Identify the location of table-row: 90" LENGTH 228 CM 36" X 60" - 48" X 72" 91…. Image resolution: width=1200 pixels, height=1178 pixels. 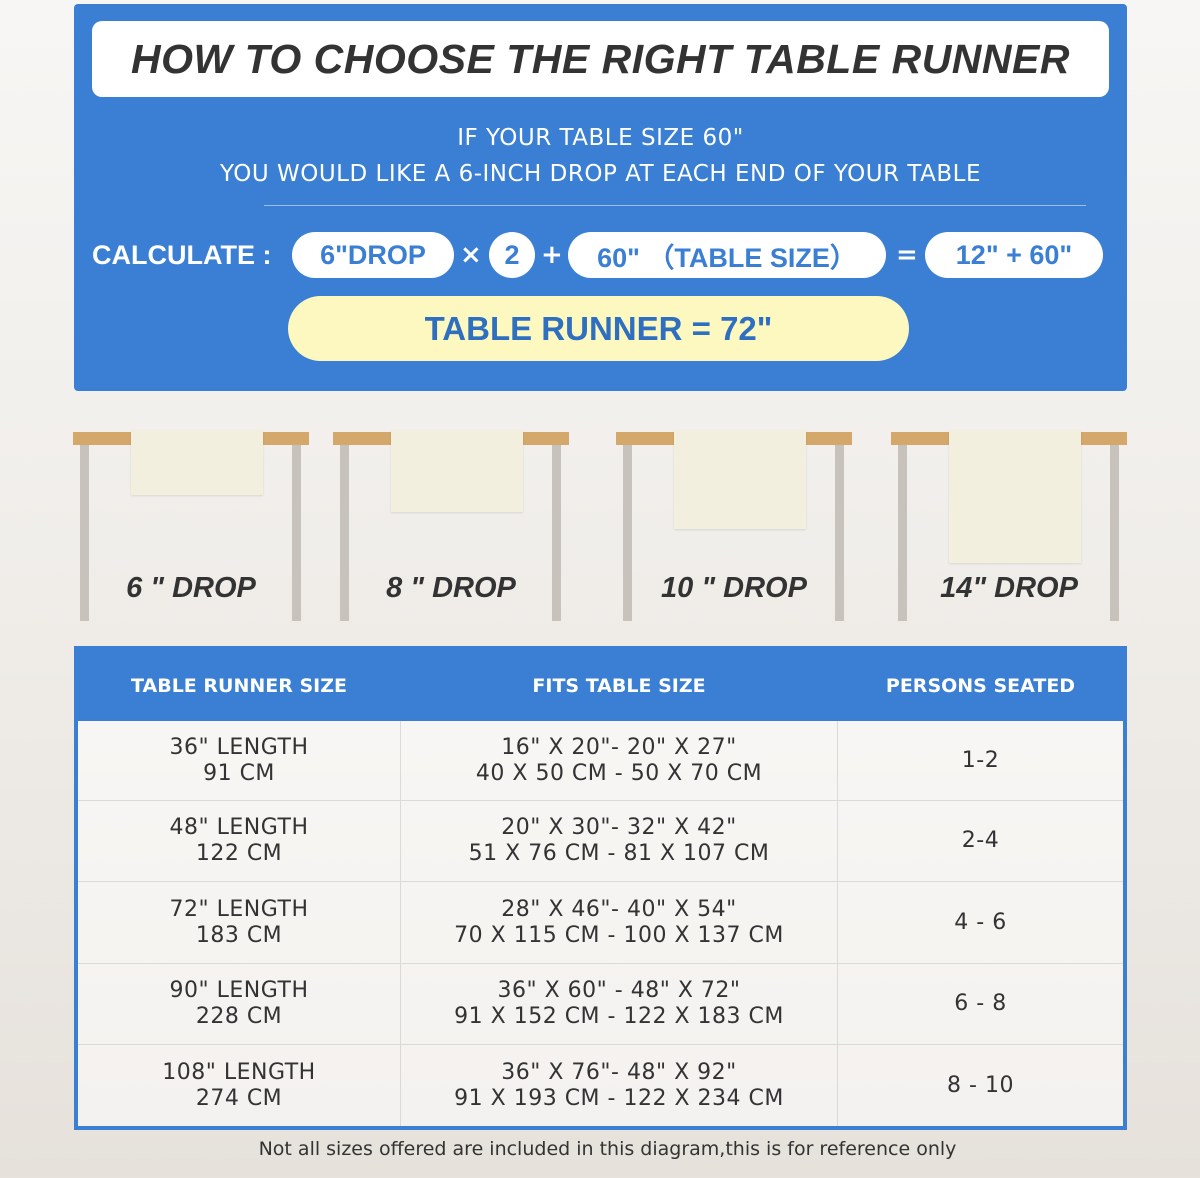
(600, 1003).